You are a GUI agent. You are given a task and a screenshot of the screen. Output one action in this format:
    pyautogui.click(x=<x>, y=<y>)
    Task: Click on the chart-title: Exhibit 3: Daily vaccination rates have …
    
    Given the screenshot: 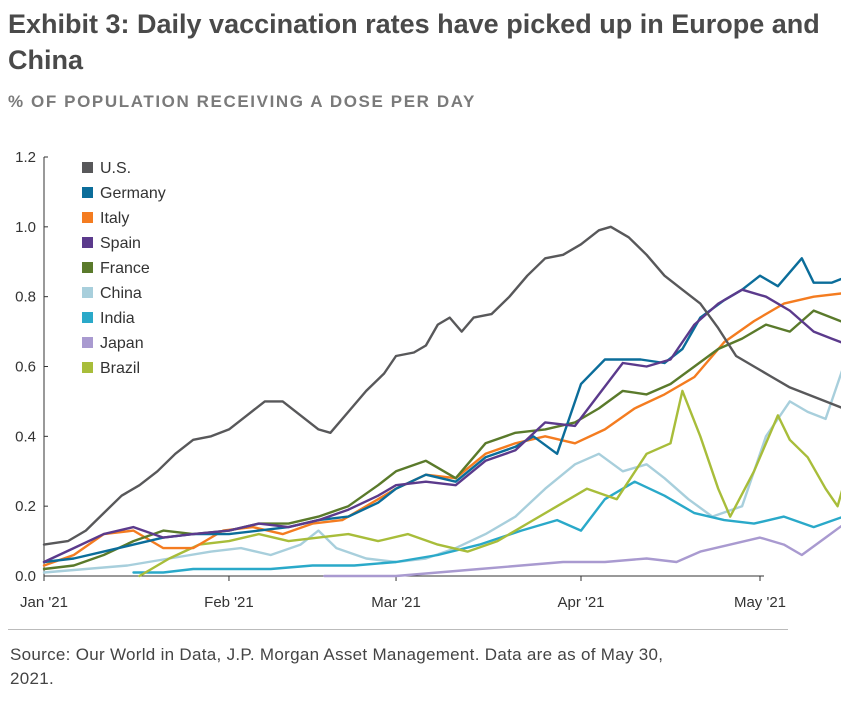 What is the action you would take?
    pyautogui.click(x=414, y=42)
    